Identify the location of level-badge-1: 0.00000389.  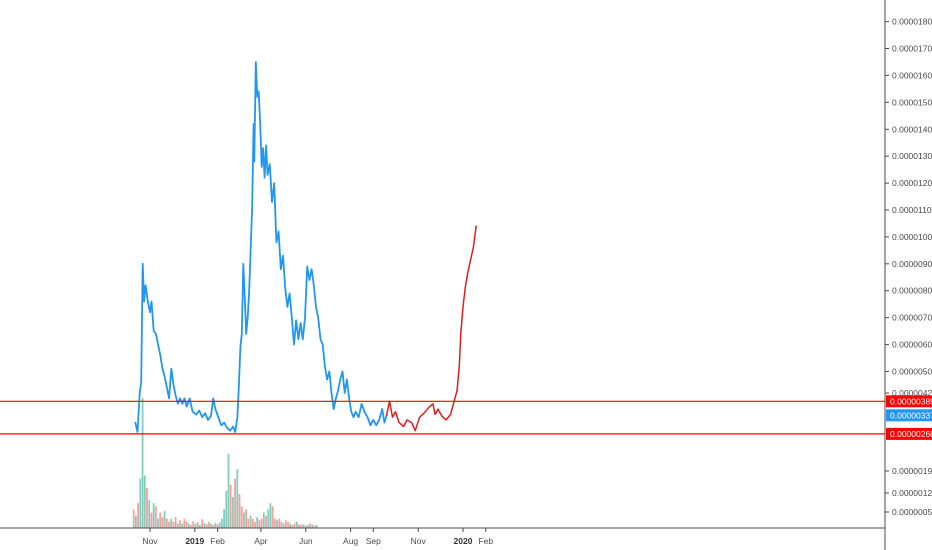
(909, 401).